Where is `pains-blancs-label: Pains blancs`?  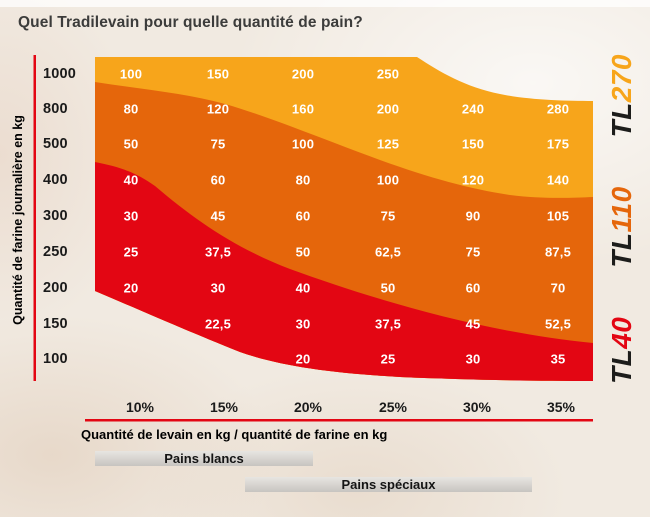 pains-blancs-label: Pains blancs is located at coordinates (204, 458).